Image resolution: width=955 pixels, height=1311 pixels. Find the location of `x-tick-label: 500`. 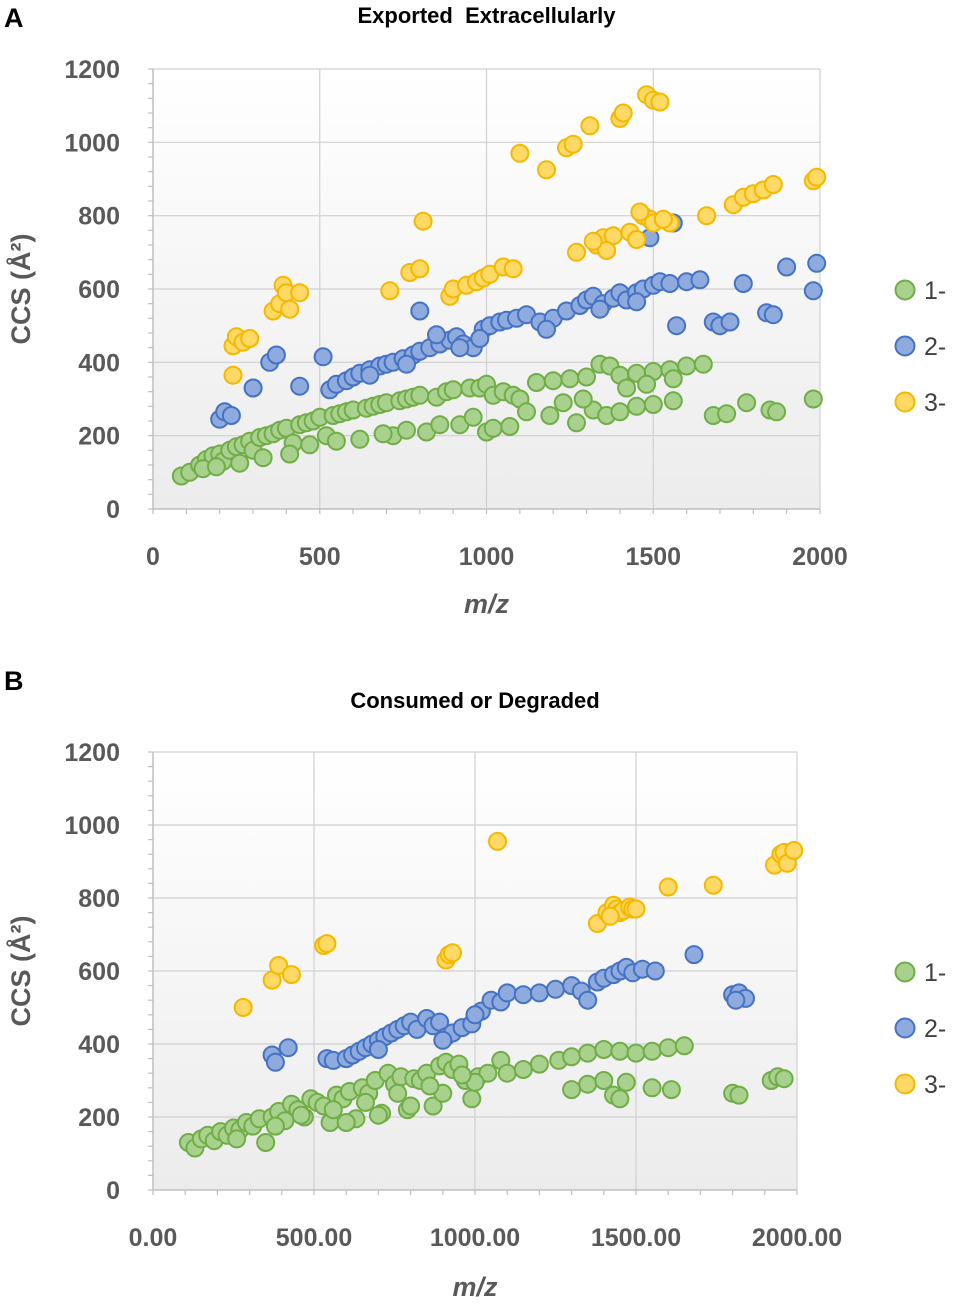

x-tick-label: 500 is located at coordinates (320, 557).